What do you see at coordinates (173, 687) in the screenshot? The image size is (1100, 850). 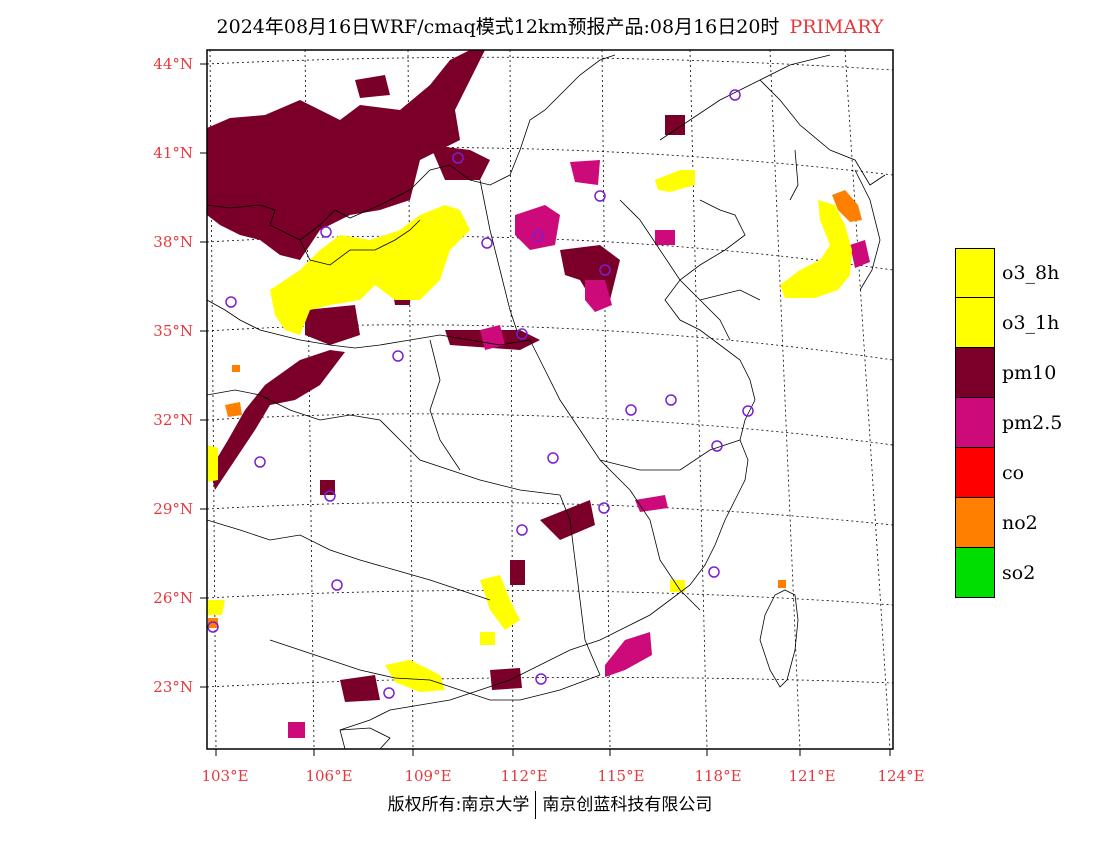 I see `lat-label: 23°N` at bounding box center [173, 687].